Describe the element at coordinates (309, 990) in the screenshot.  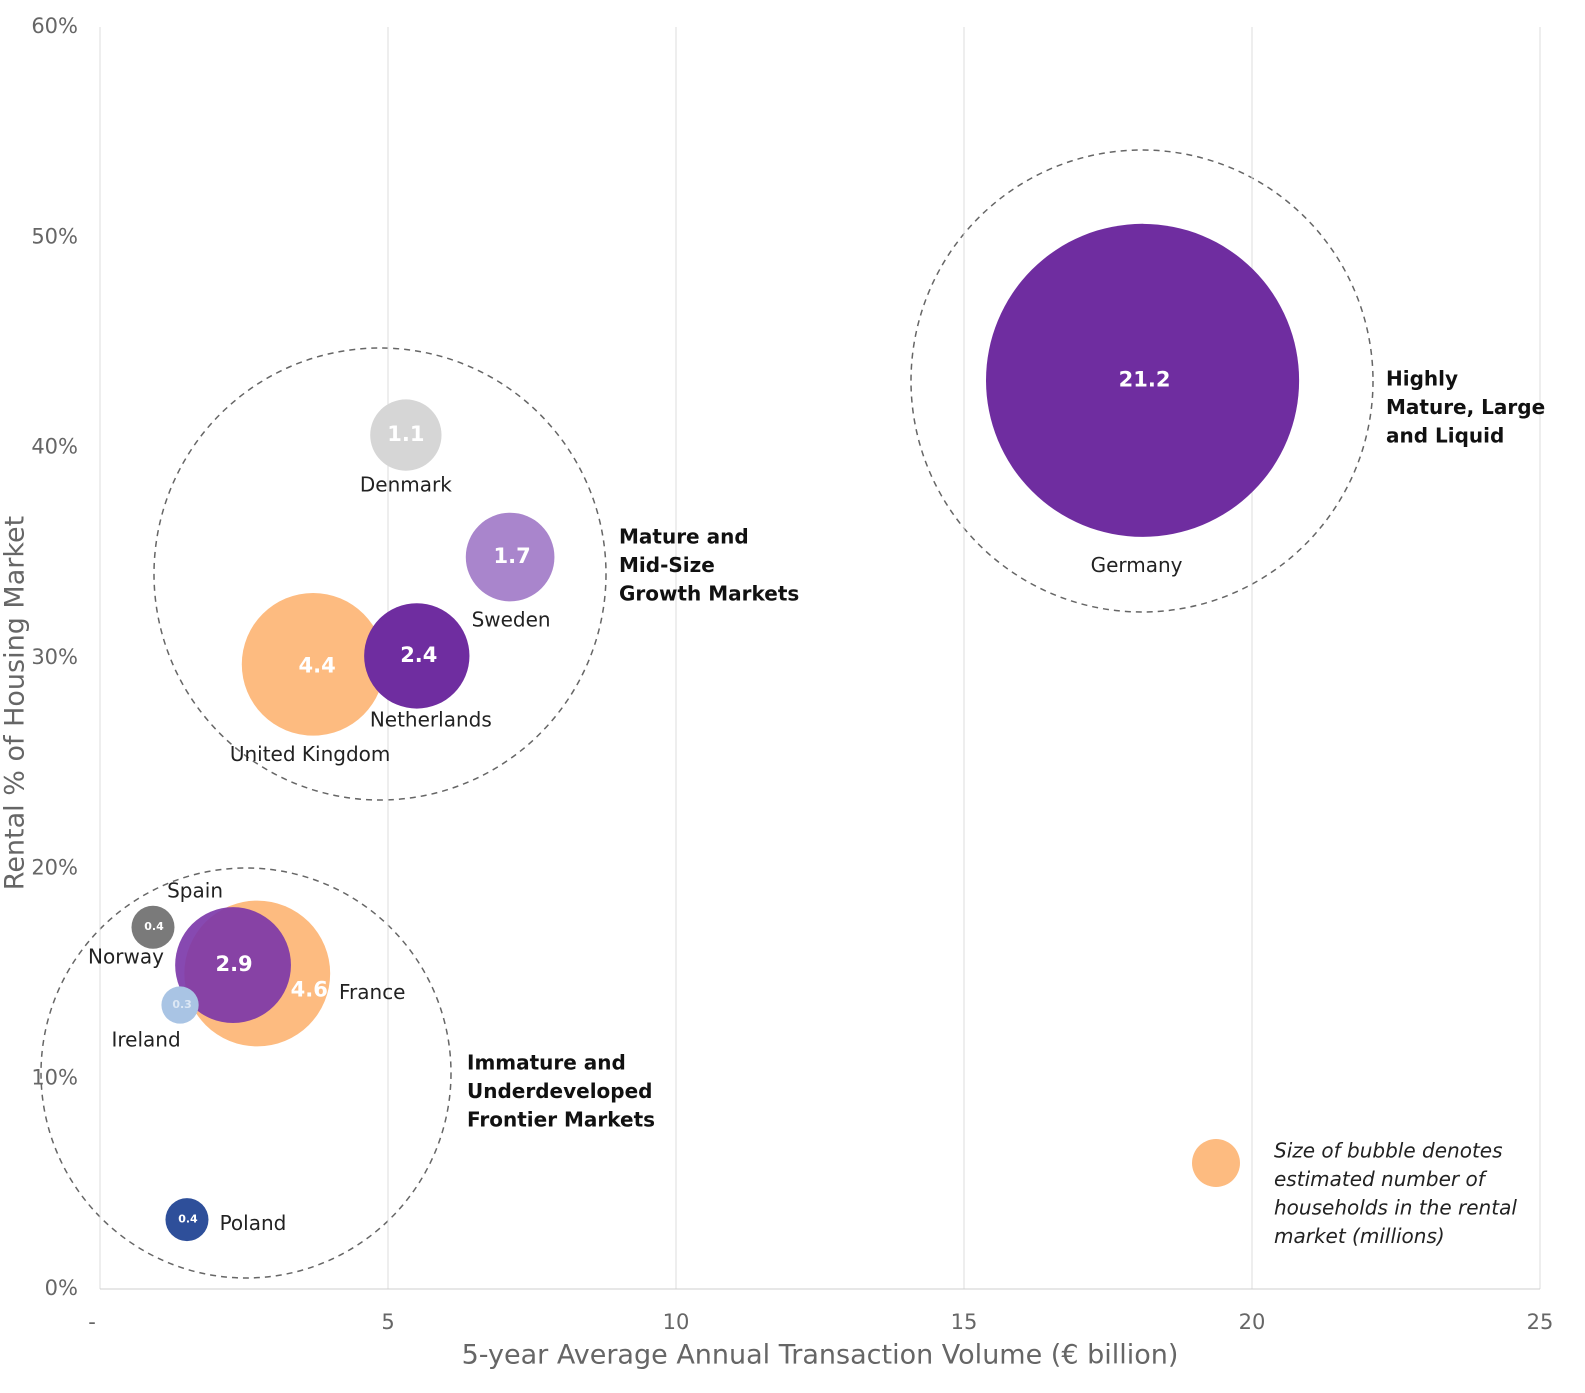
I see `value-label: 4.6` at that location.